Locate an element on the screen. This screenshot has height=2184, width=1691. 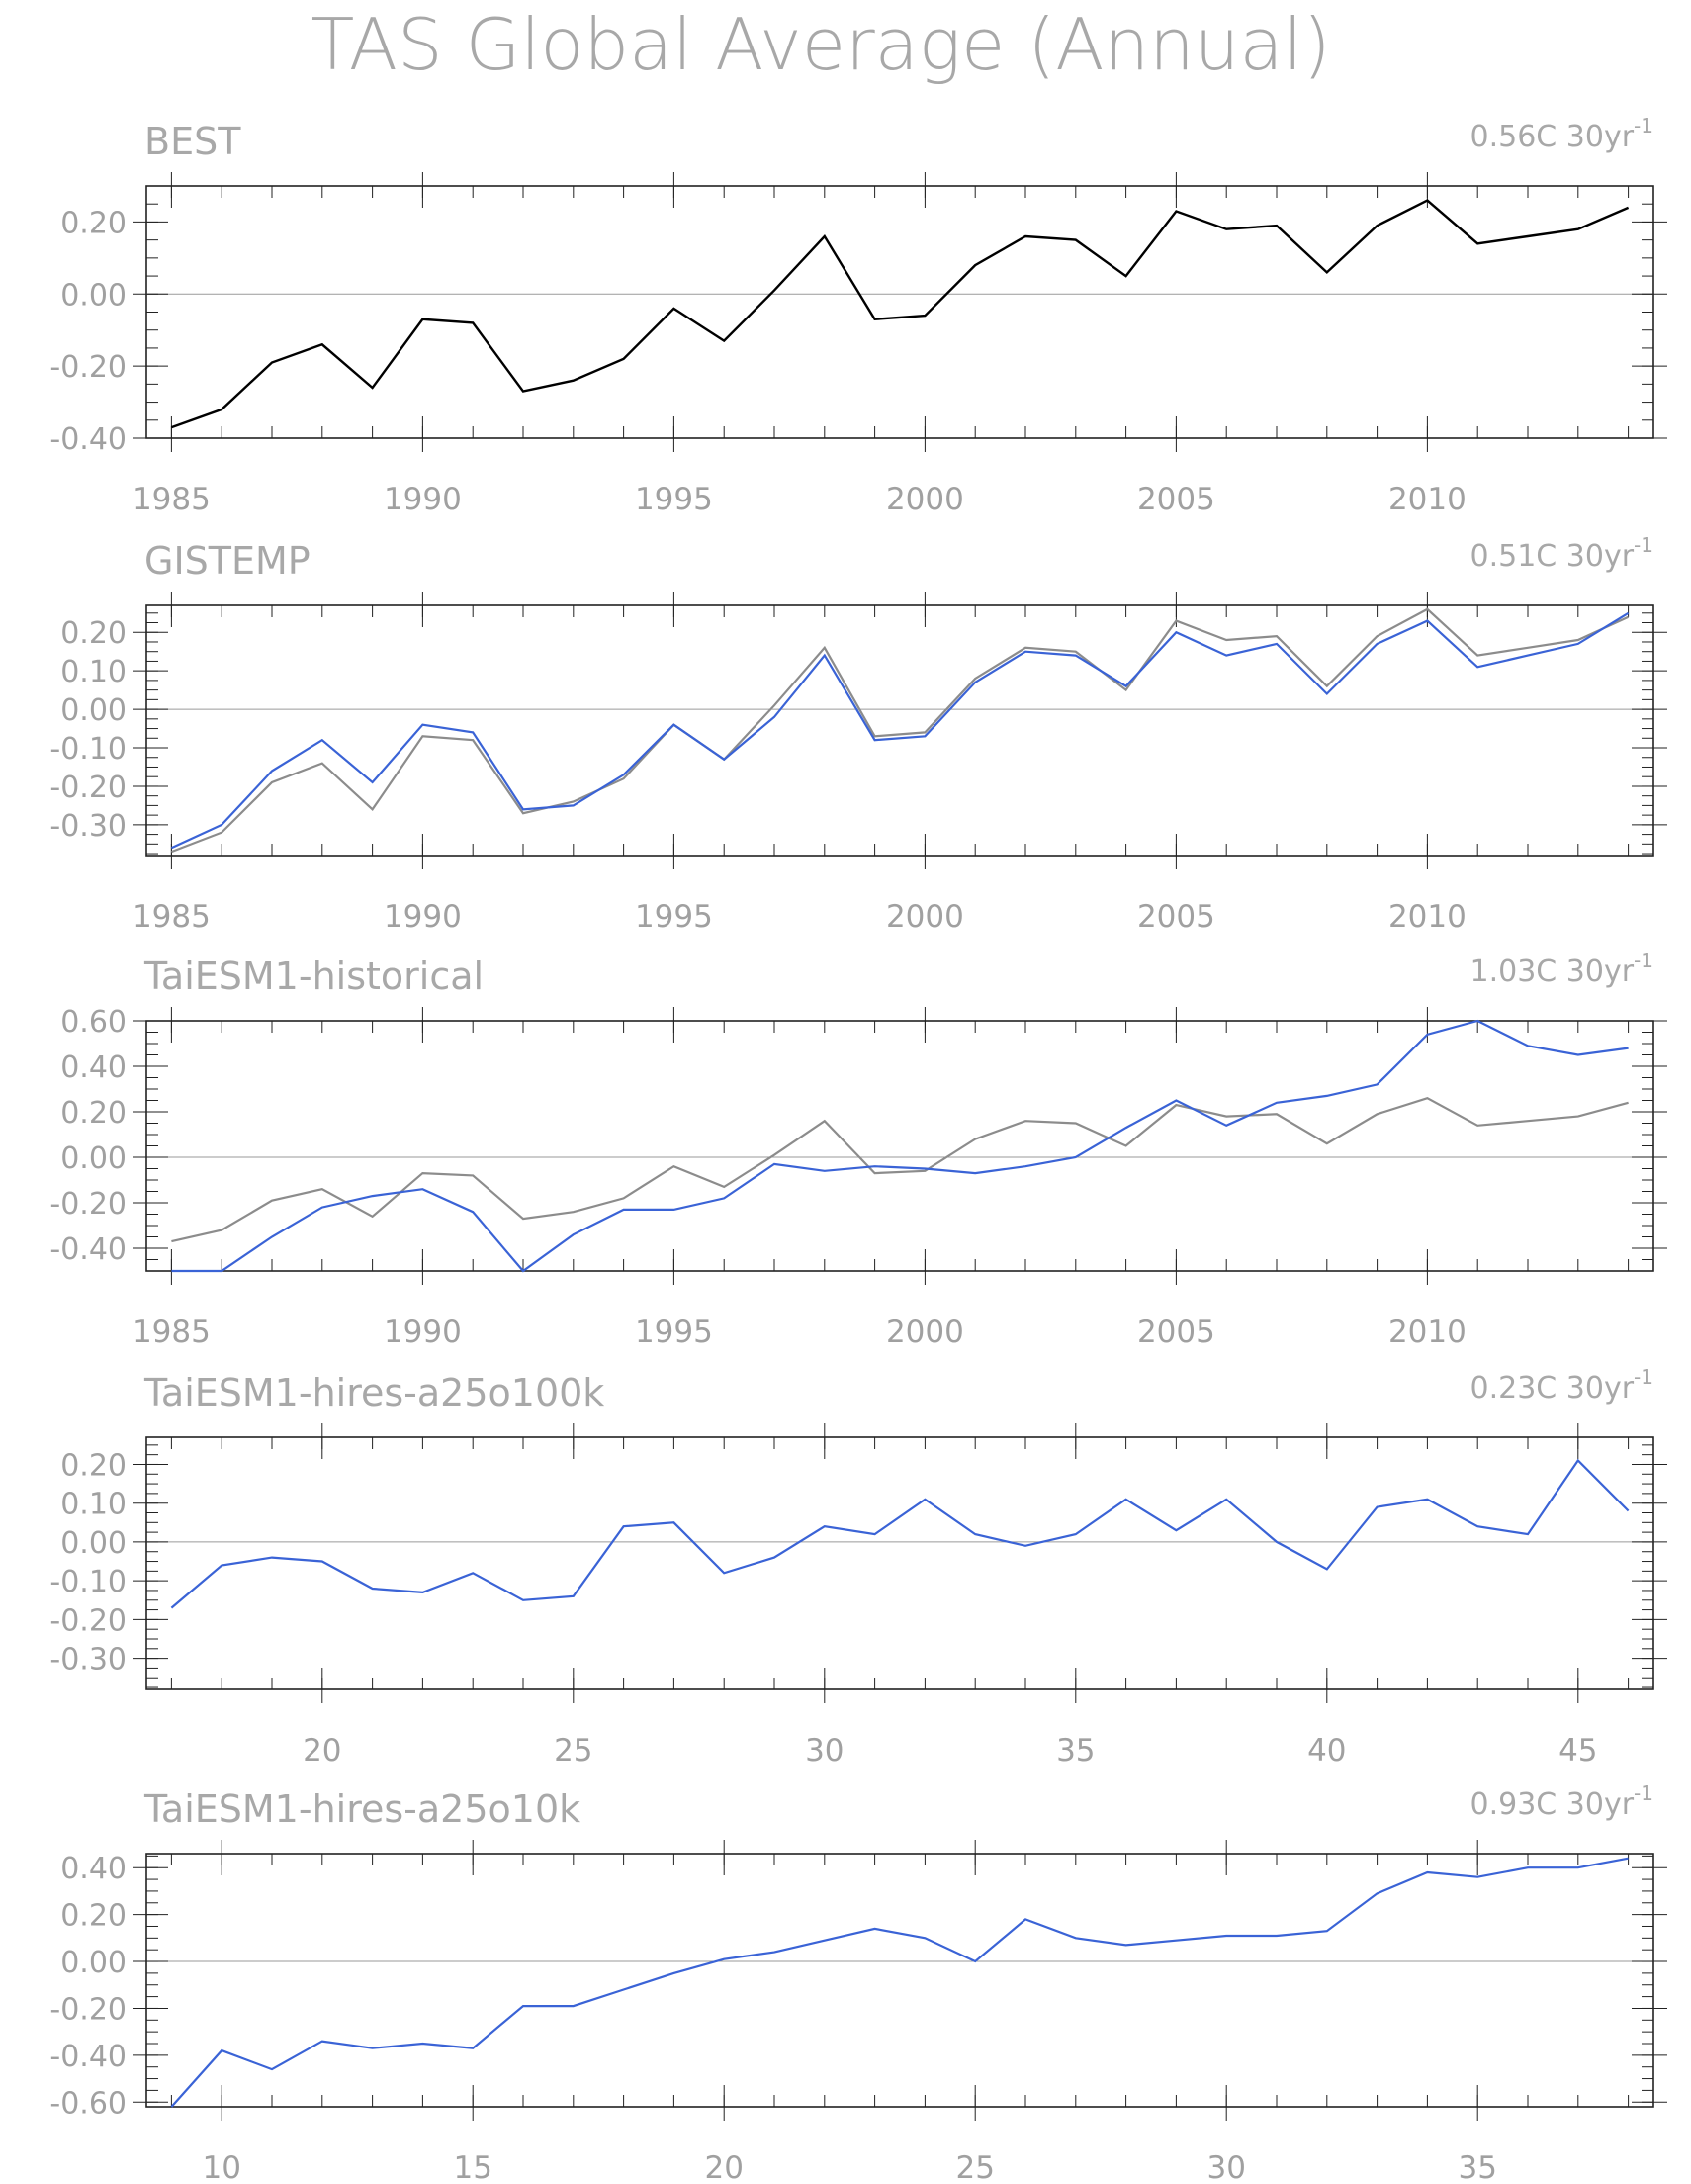
y-tick-label: -0.60 is located at coordinates (88, 2103).